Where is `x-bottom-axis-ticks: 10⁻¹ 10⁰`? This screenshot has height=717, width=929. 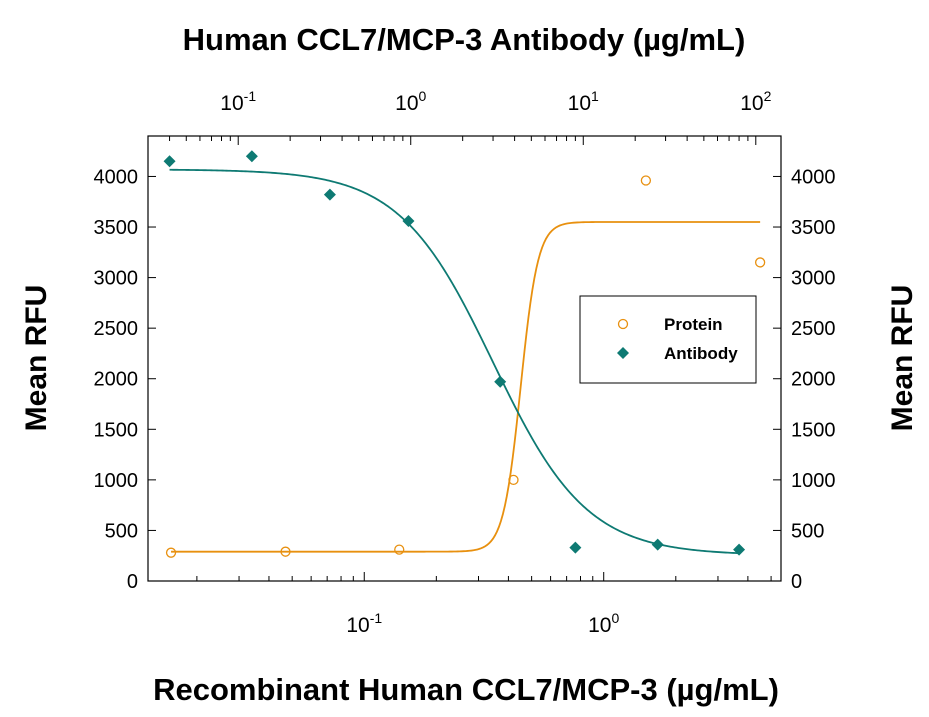
x-bottom-axis-ticks: 10⁻¹ 10⁰ is located at coordinates (484, 604).